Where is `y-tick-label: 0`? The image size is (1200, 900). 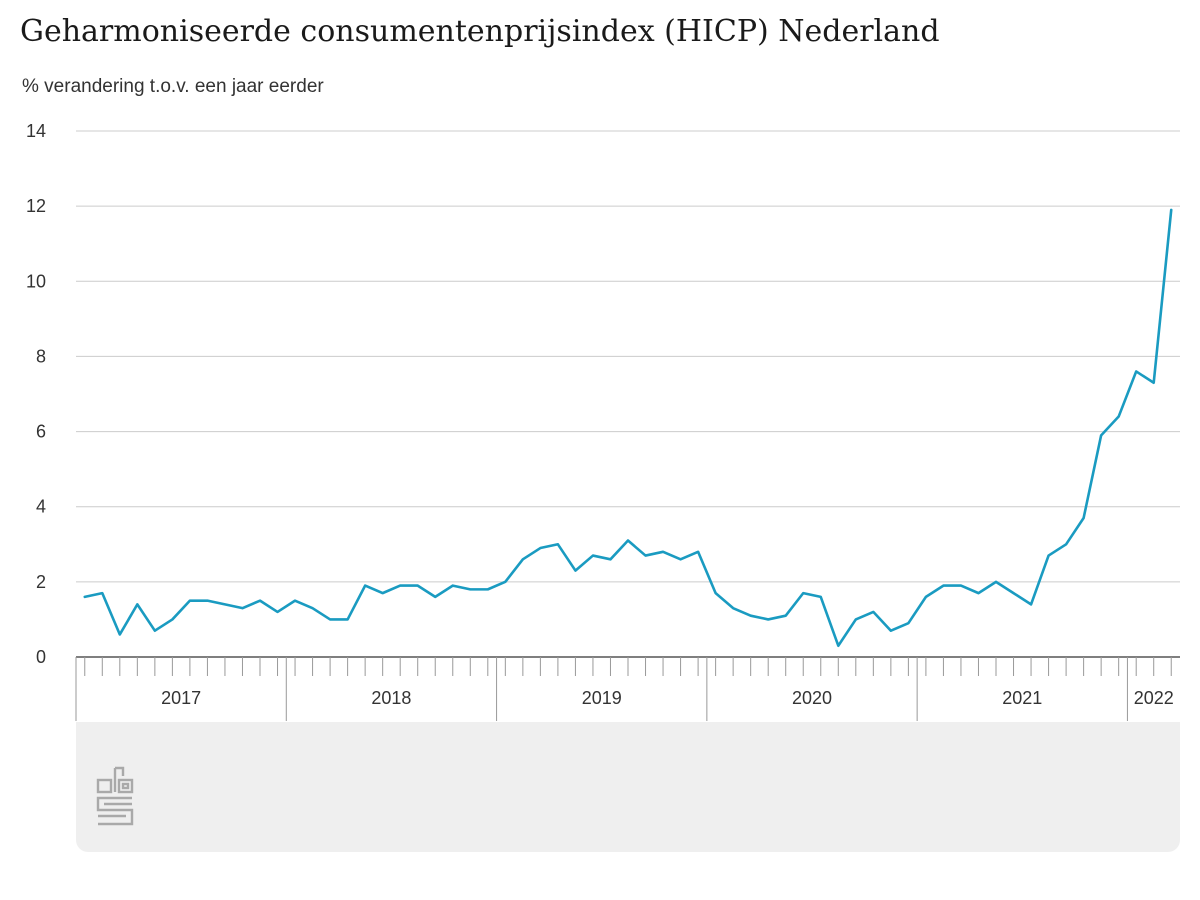
y-tick-label: 0 is located at coordinates (41, 657).